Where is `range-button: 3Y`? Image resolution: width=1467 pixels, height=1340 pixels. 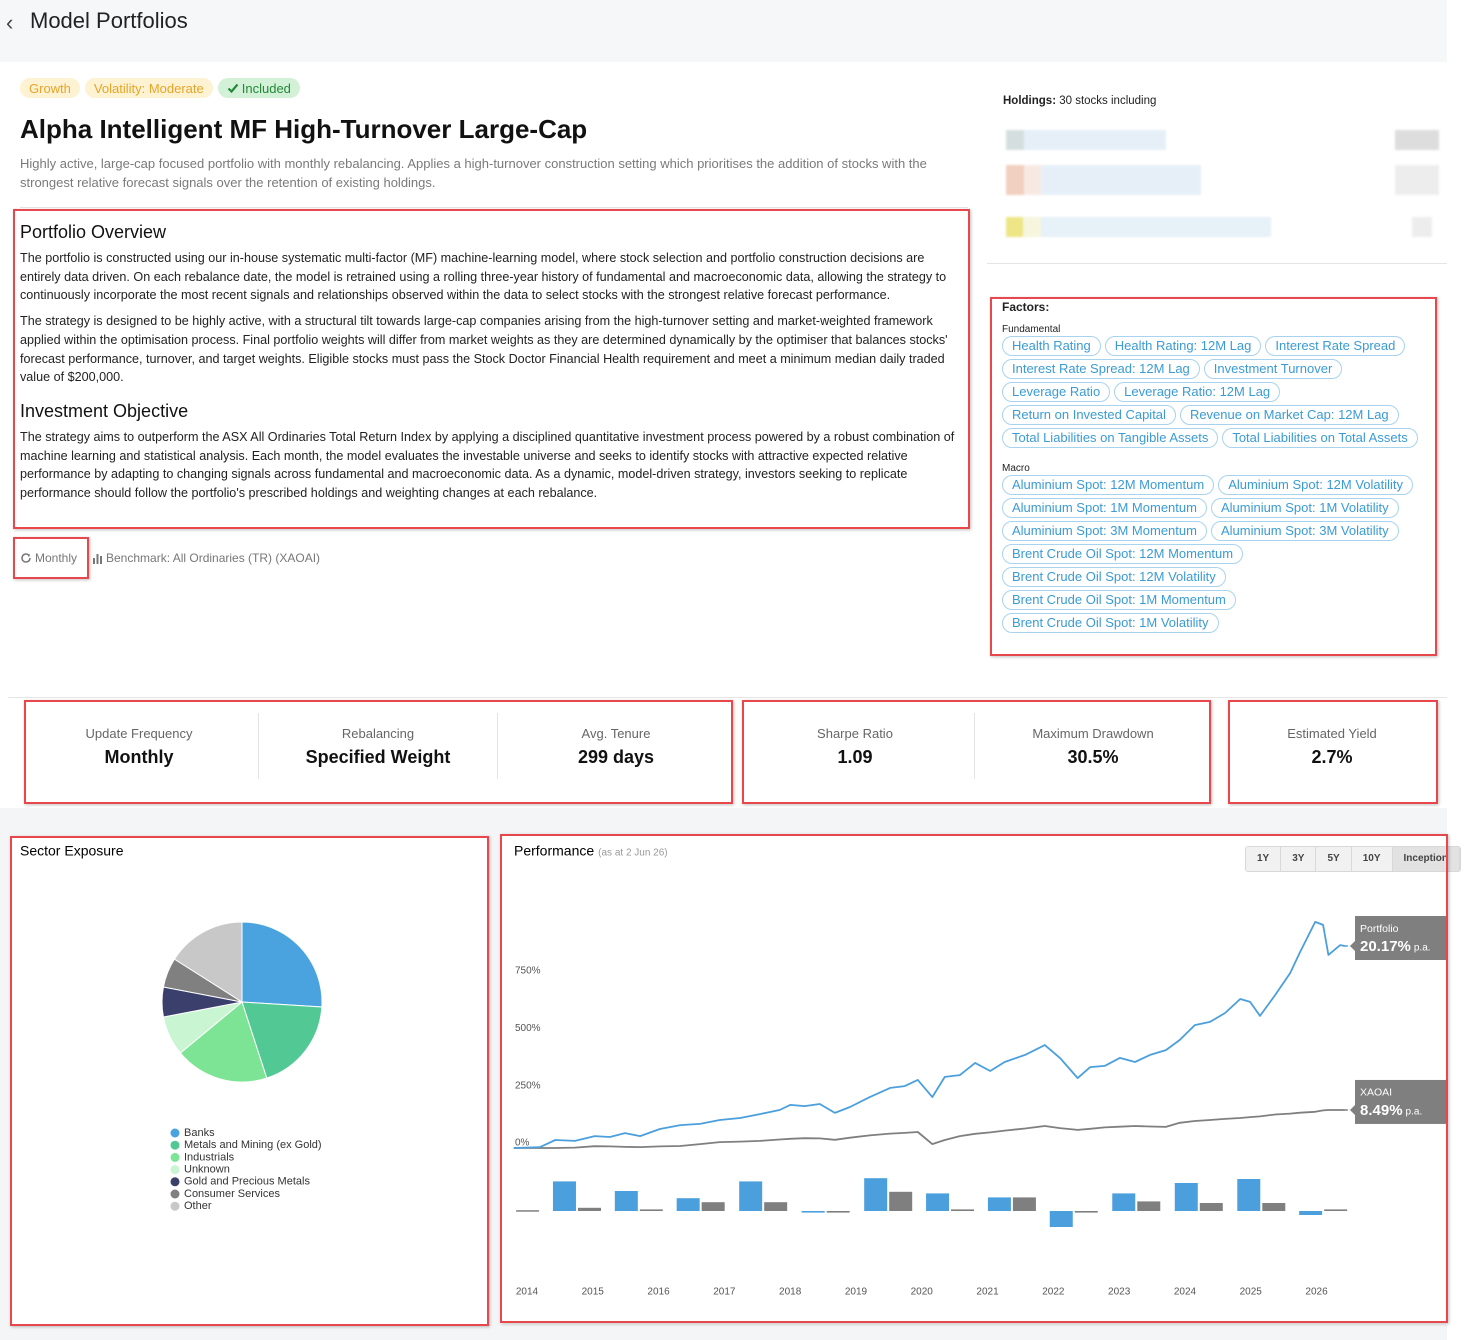 range-button: 3Y is located at coordinates (1299, 859).